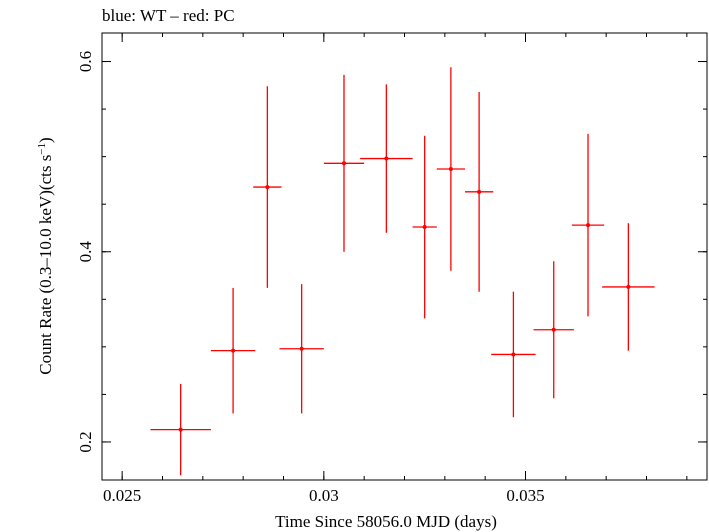 This screenshot has height=532, width=709. I want to click on y-tick-label: 0.6, so click(85, 61).